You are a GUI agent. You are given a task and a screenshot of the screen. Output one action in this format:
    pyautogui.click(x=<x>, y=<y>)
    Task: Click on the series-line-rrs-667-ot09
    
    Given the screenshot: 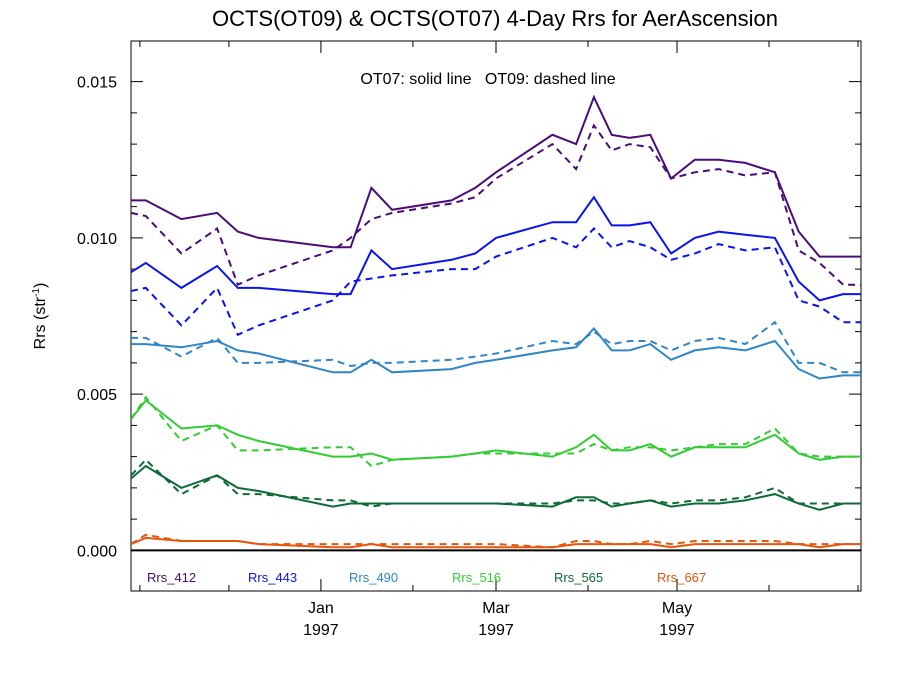 What is the action you would take?
    pyautogui.click(x=496, y=541)
    